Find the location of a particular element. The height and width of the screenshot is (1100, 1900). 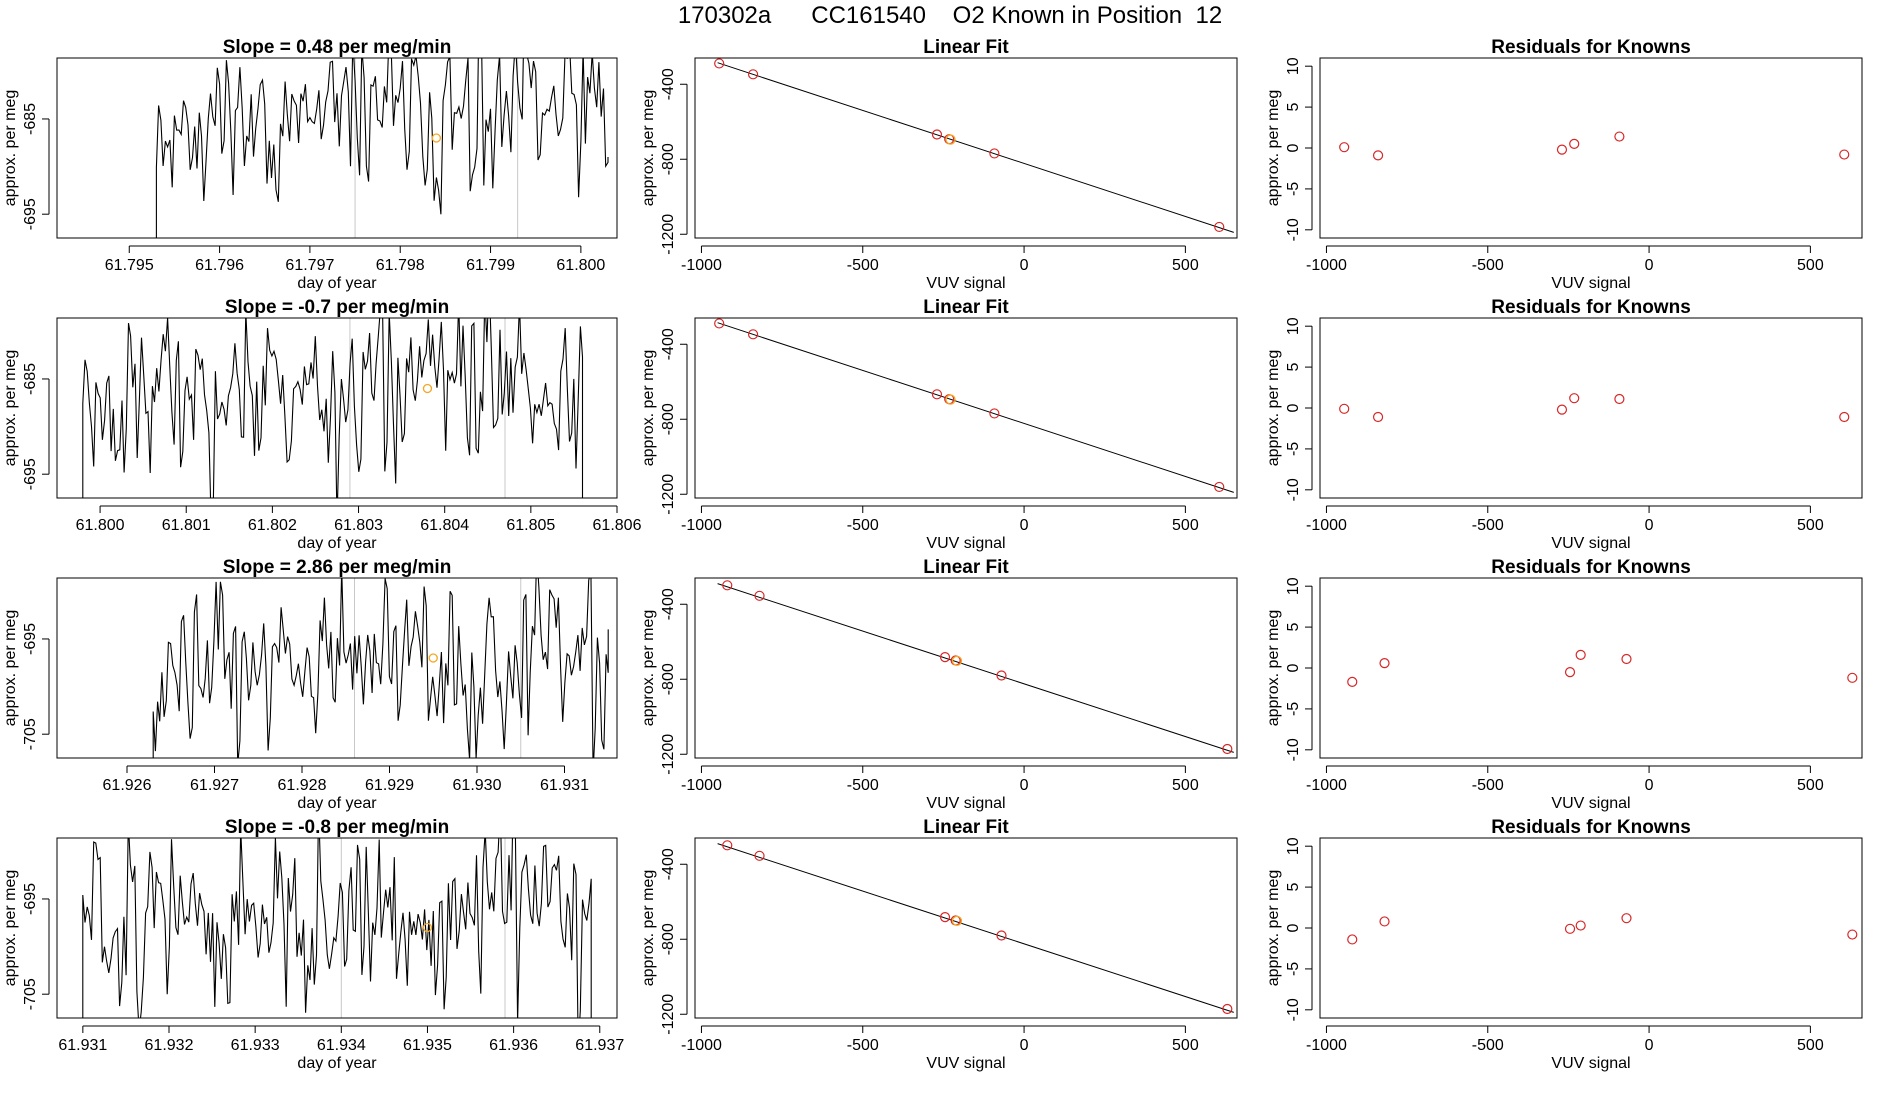

data-series-line is located at coordinates (380, 668).